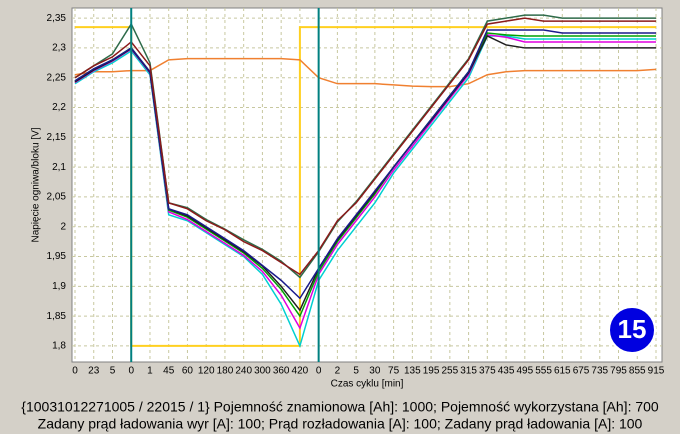 The image size is (680, 434). Describe the element at coordinates (57, 316) in the screenshot. I see `y-tick-label: 1,85` at that location.